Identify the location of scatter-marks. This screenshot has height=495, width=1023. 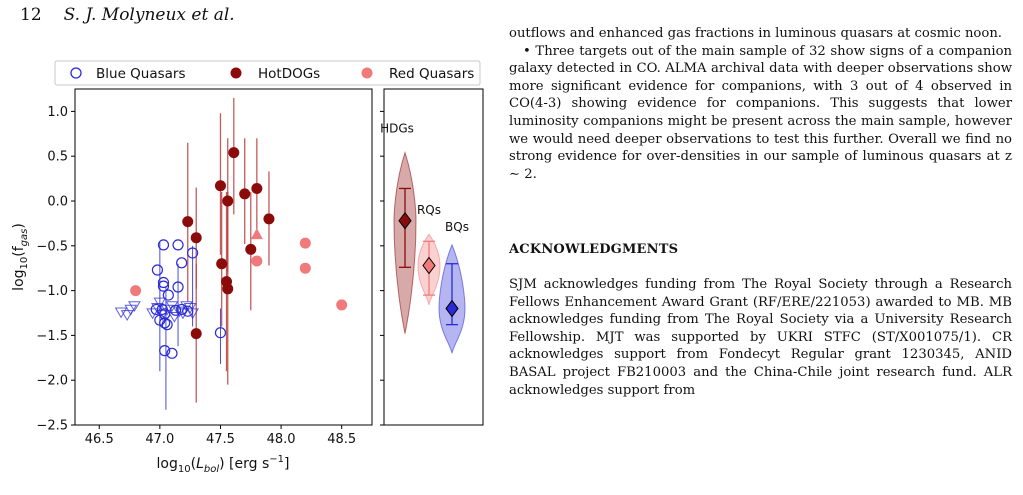
(231, 253).